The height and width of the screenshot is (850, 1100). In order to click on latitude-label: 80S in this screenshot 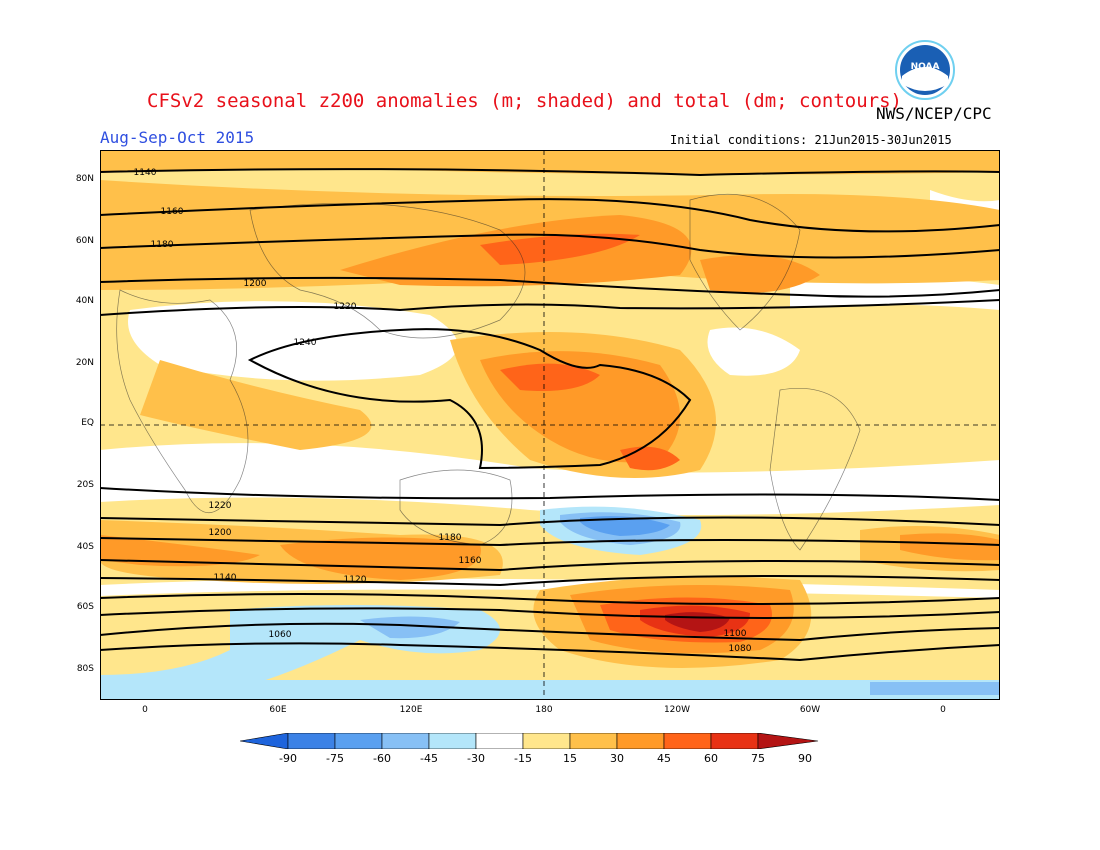, I will do `click(85, 669)`.